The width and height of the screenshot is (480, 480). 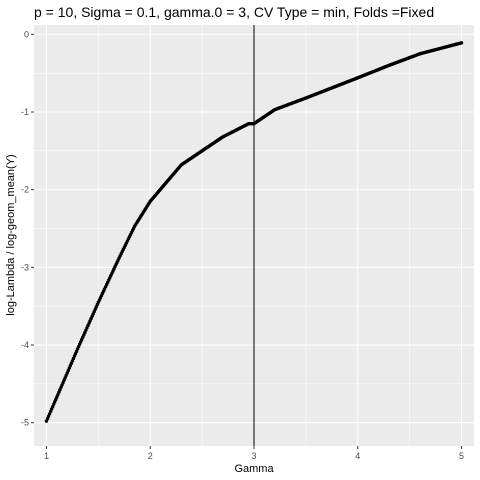 What do you see at coordinates (461, 43) in the screenshot?
I see `data-point` at bounding box center [461, 43].